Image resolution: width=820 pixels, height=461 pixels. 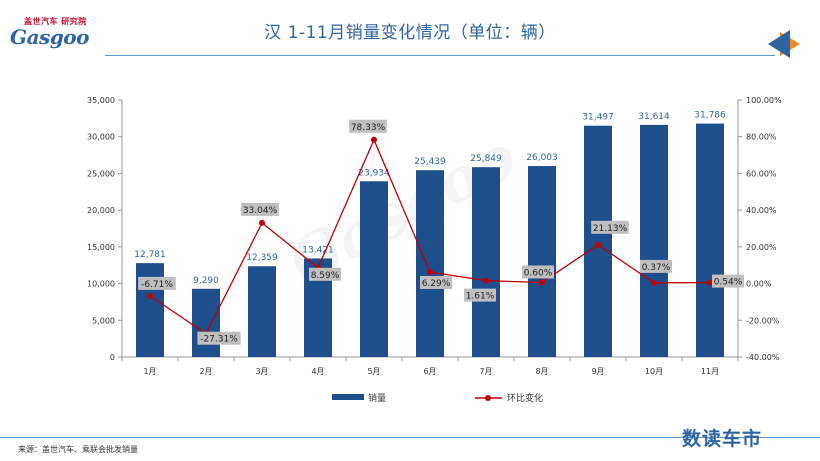 I want to click on line-value-label: 1.61%, so click(x=480, y=297).